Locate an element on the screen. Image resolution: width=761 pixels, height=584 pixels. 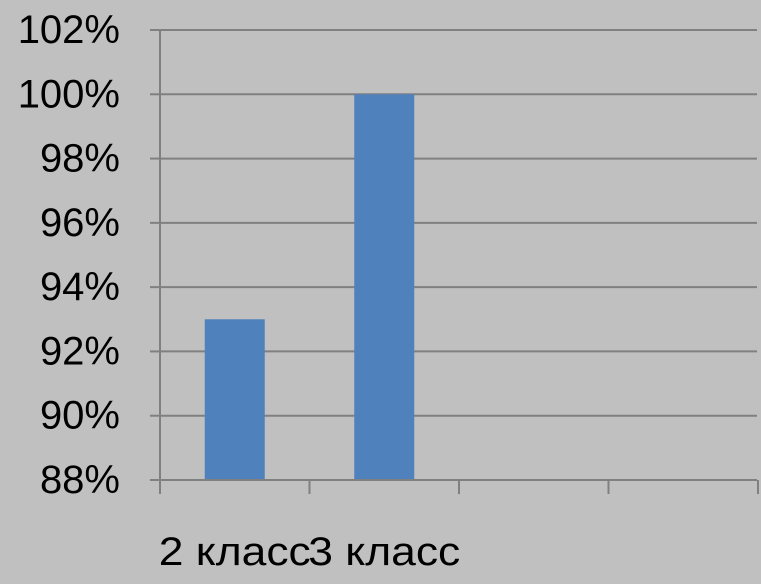
x-tick-label: 3 класс is located at coordinates (384, 552).